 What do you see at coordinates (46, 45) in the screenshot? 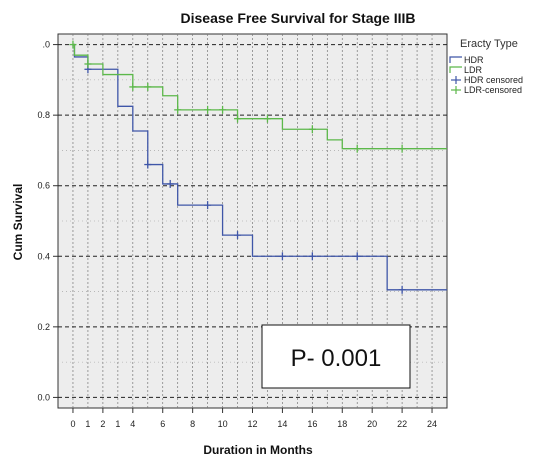
I see `y-tick-label: .0` at bounding box center [46, 45].